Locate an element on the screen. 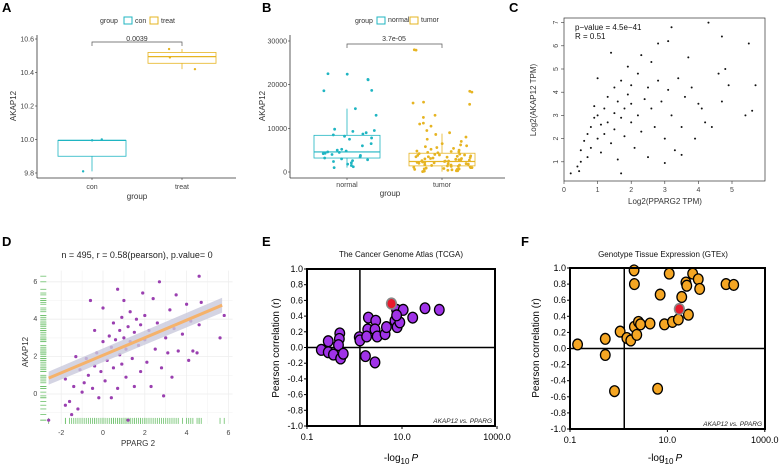 This screenshot has height=471, width=780. panel-letter-e: E is located at coordinates (266, 241).